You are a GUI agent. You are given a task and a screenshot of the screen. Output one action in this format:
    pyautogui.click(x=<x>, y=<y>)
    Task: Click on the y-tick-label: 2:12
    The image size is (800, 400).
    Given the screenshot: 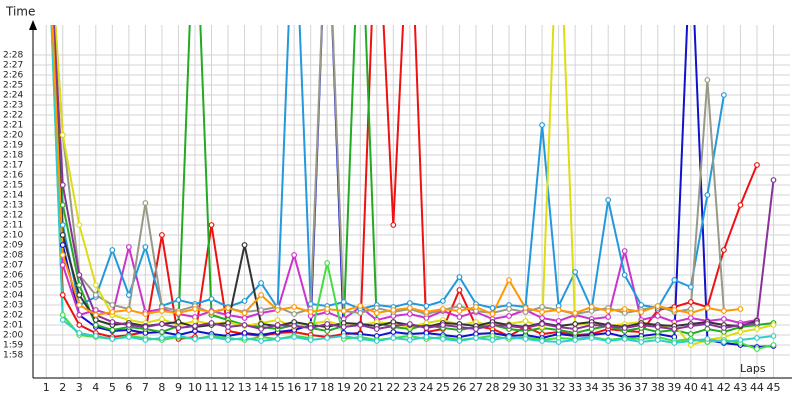 What is the action you would take?
    pyautogui.click(x=13, y=216)
    